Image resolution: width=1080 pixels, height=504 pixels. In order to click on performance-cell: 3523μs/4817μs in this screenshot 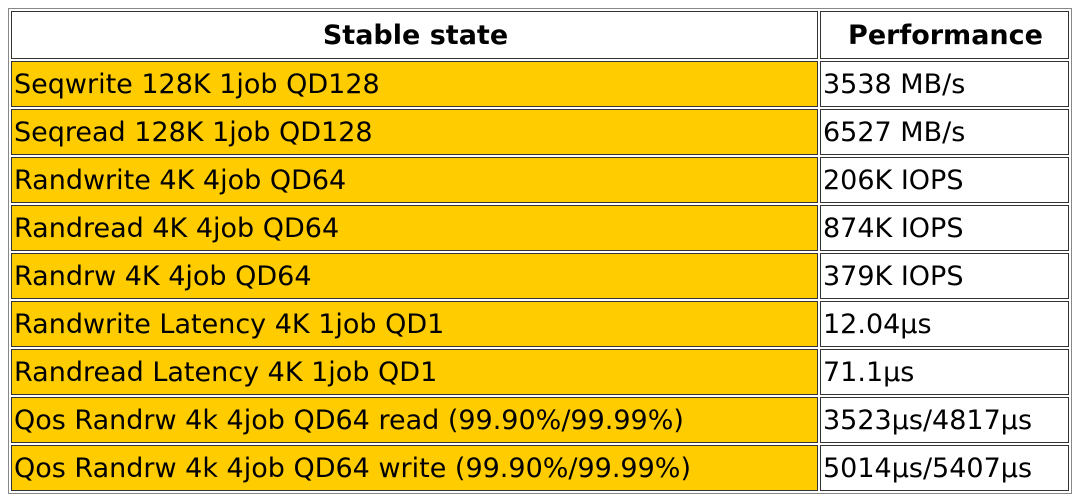, I will do `click(944, 420)`.